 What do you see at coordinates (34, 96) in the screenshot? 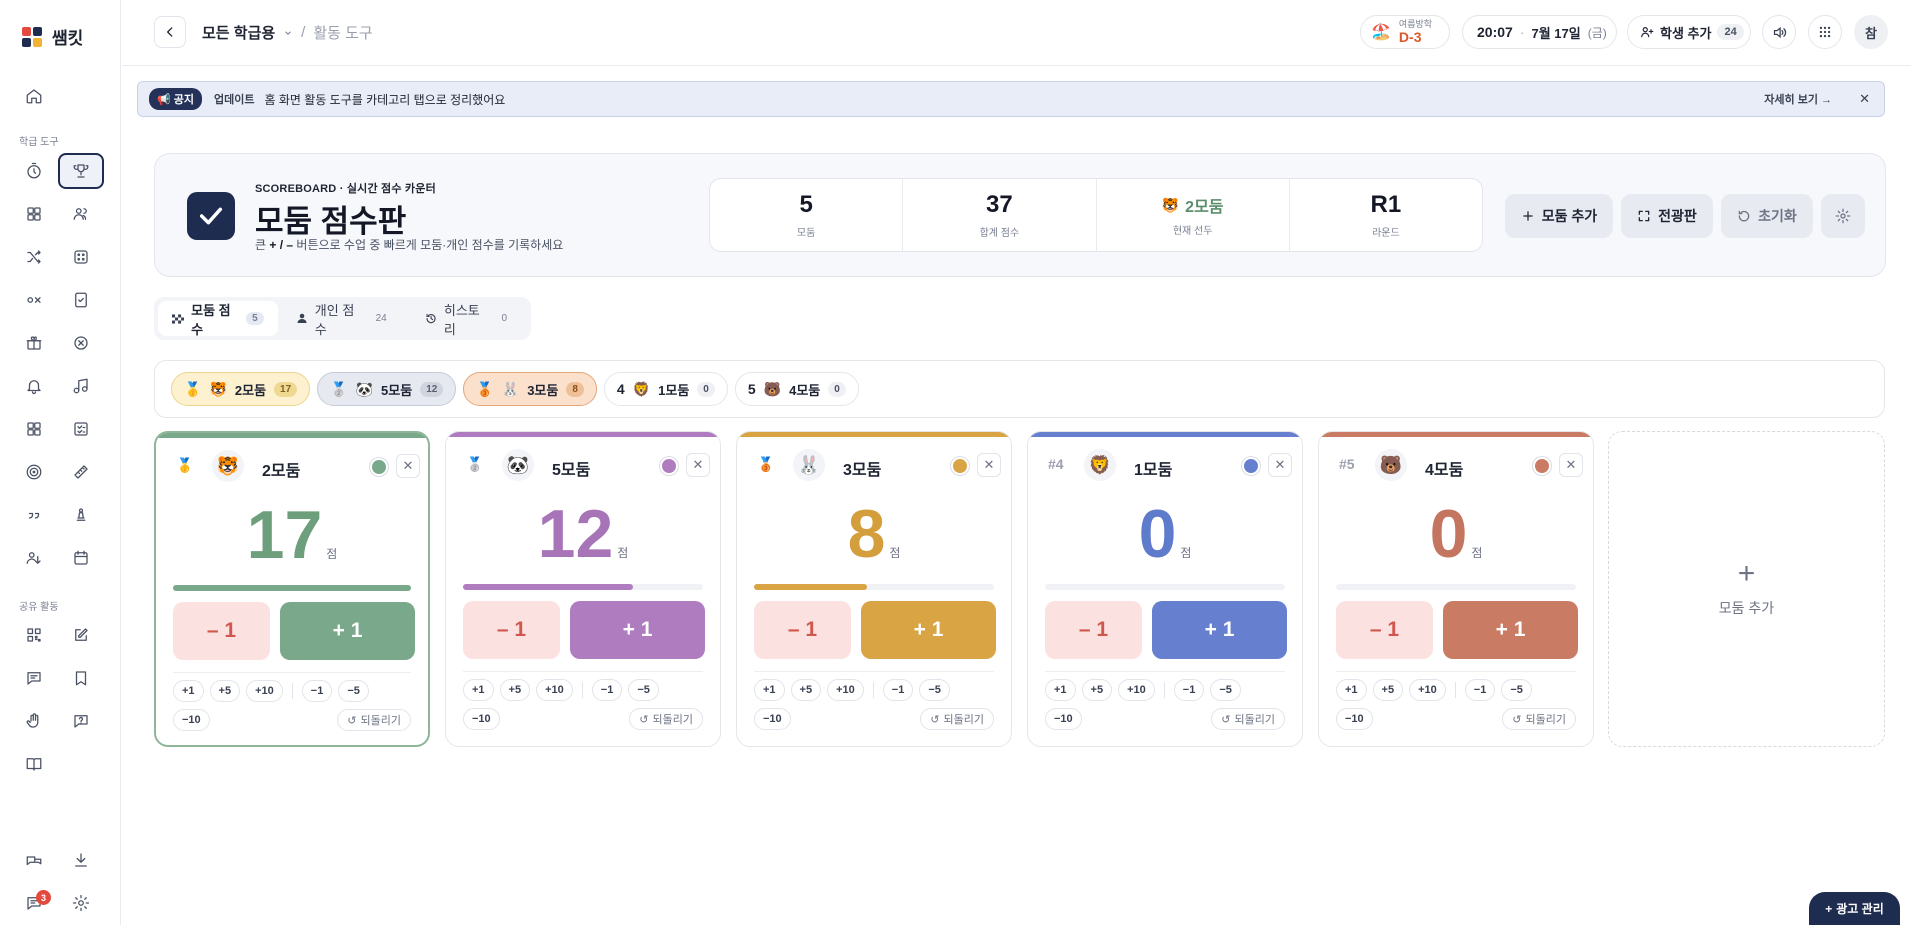
I see `home-icon` at bounding box center [34, 96].